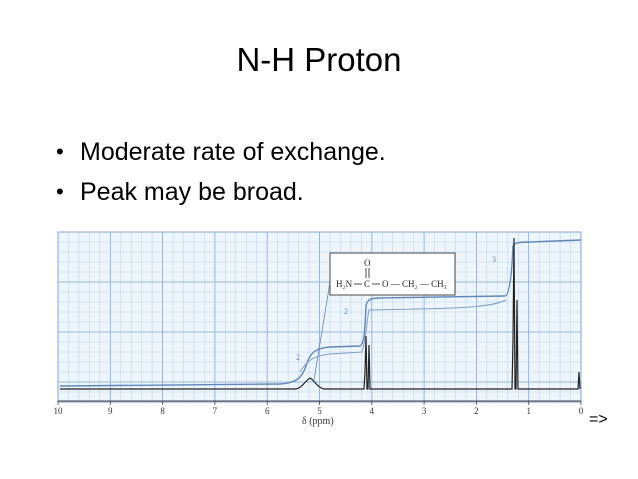  Describe the element at coordinates (403, 336) in the screenshot. I see `integral-trace-secondary` at that location.